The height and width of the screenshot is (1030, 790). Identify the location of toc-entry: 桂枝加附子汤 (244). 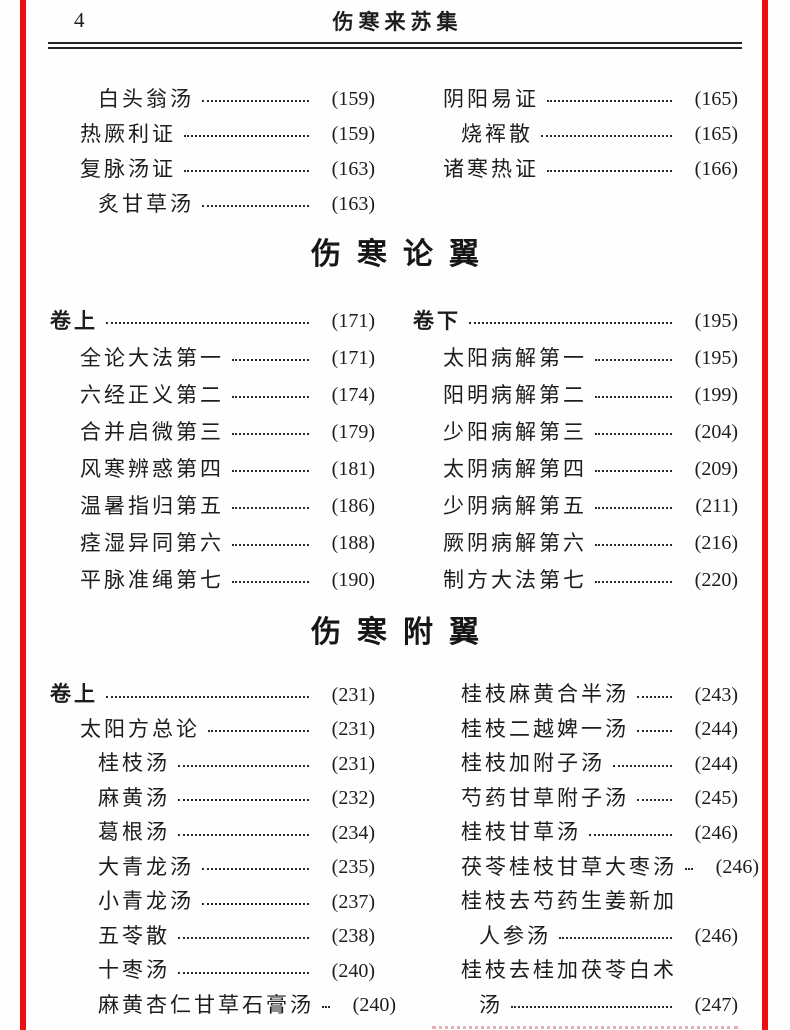
(575, 758).